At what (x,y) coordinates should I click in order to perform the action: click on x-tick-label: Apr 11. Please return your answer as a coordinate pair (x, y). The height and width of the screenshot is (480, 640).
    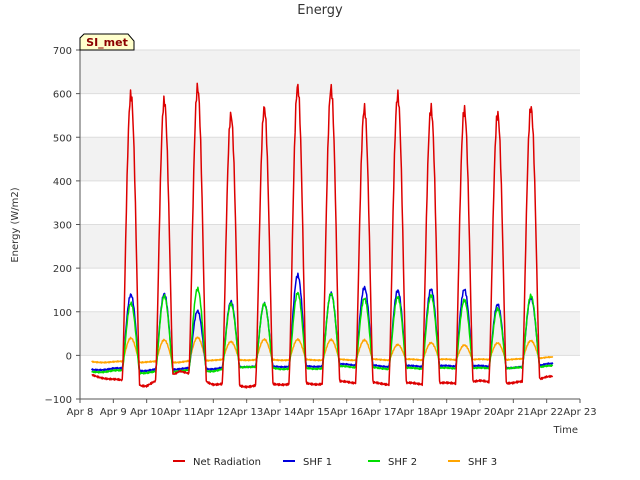
    Looking at the image, I should click on (179, 412).